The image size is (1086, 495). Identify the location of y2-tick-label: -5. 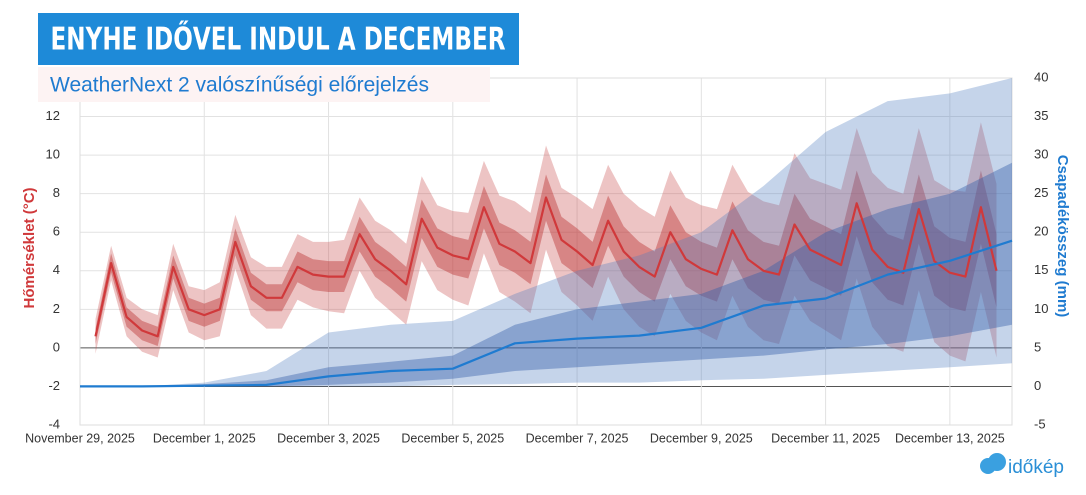
(1040, 423).